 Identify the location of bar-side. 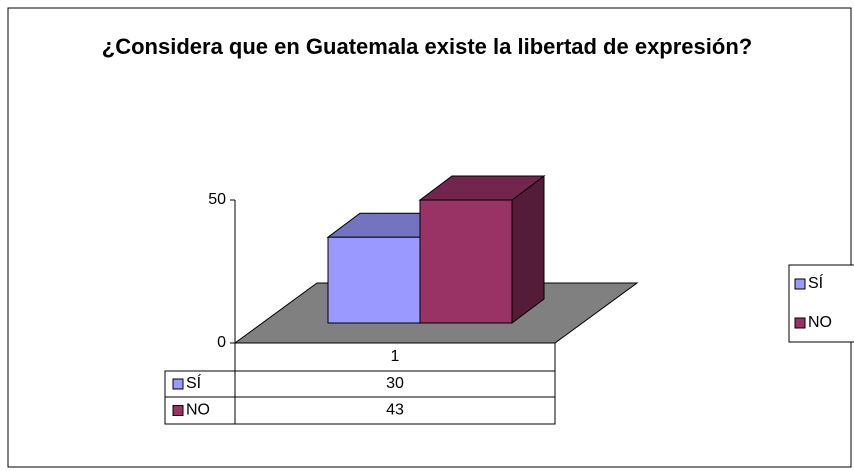
(528, 249).